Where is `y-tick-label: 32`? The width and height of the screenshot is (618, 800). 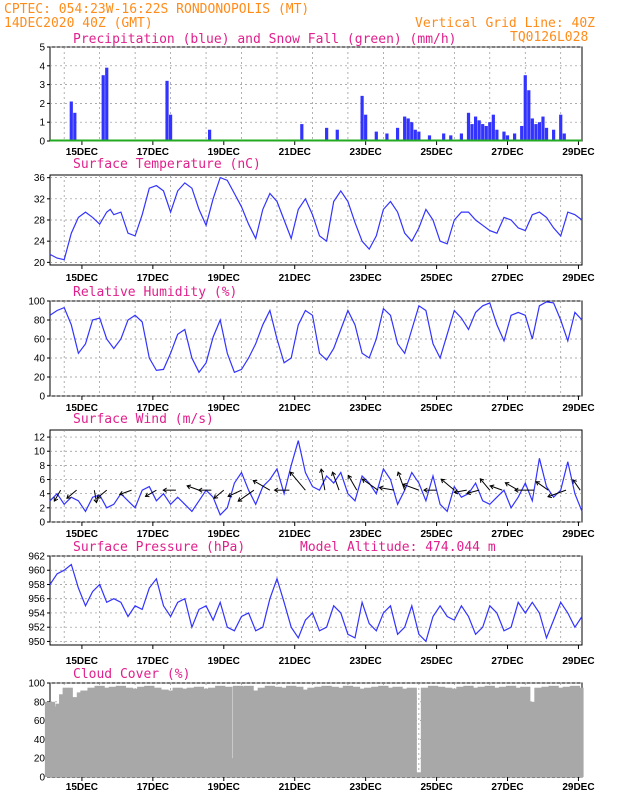 y-tick-label: 32 is located at coordinates (40, 199).